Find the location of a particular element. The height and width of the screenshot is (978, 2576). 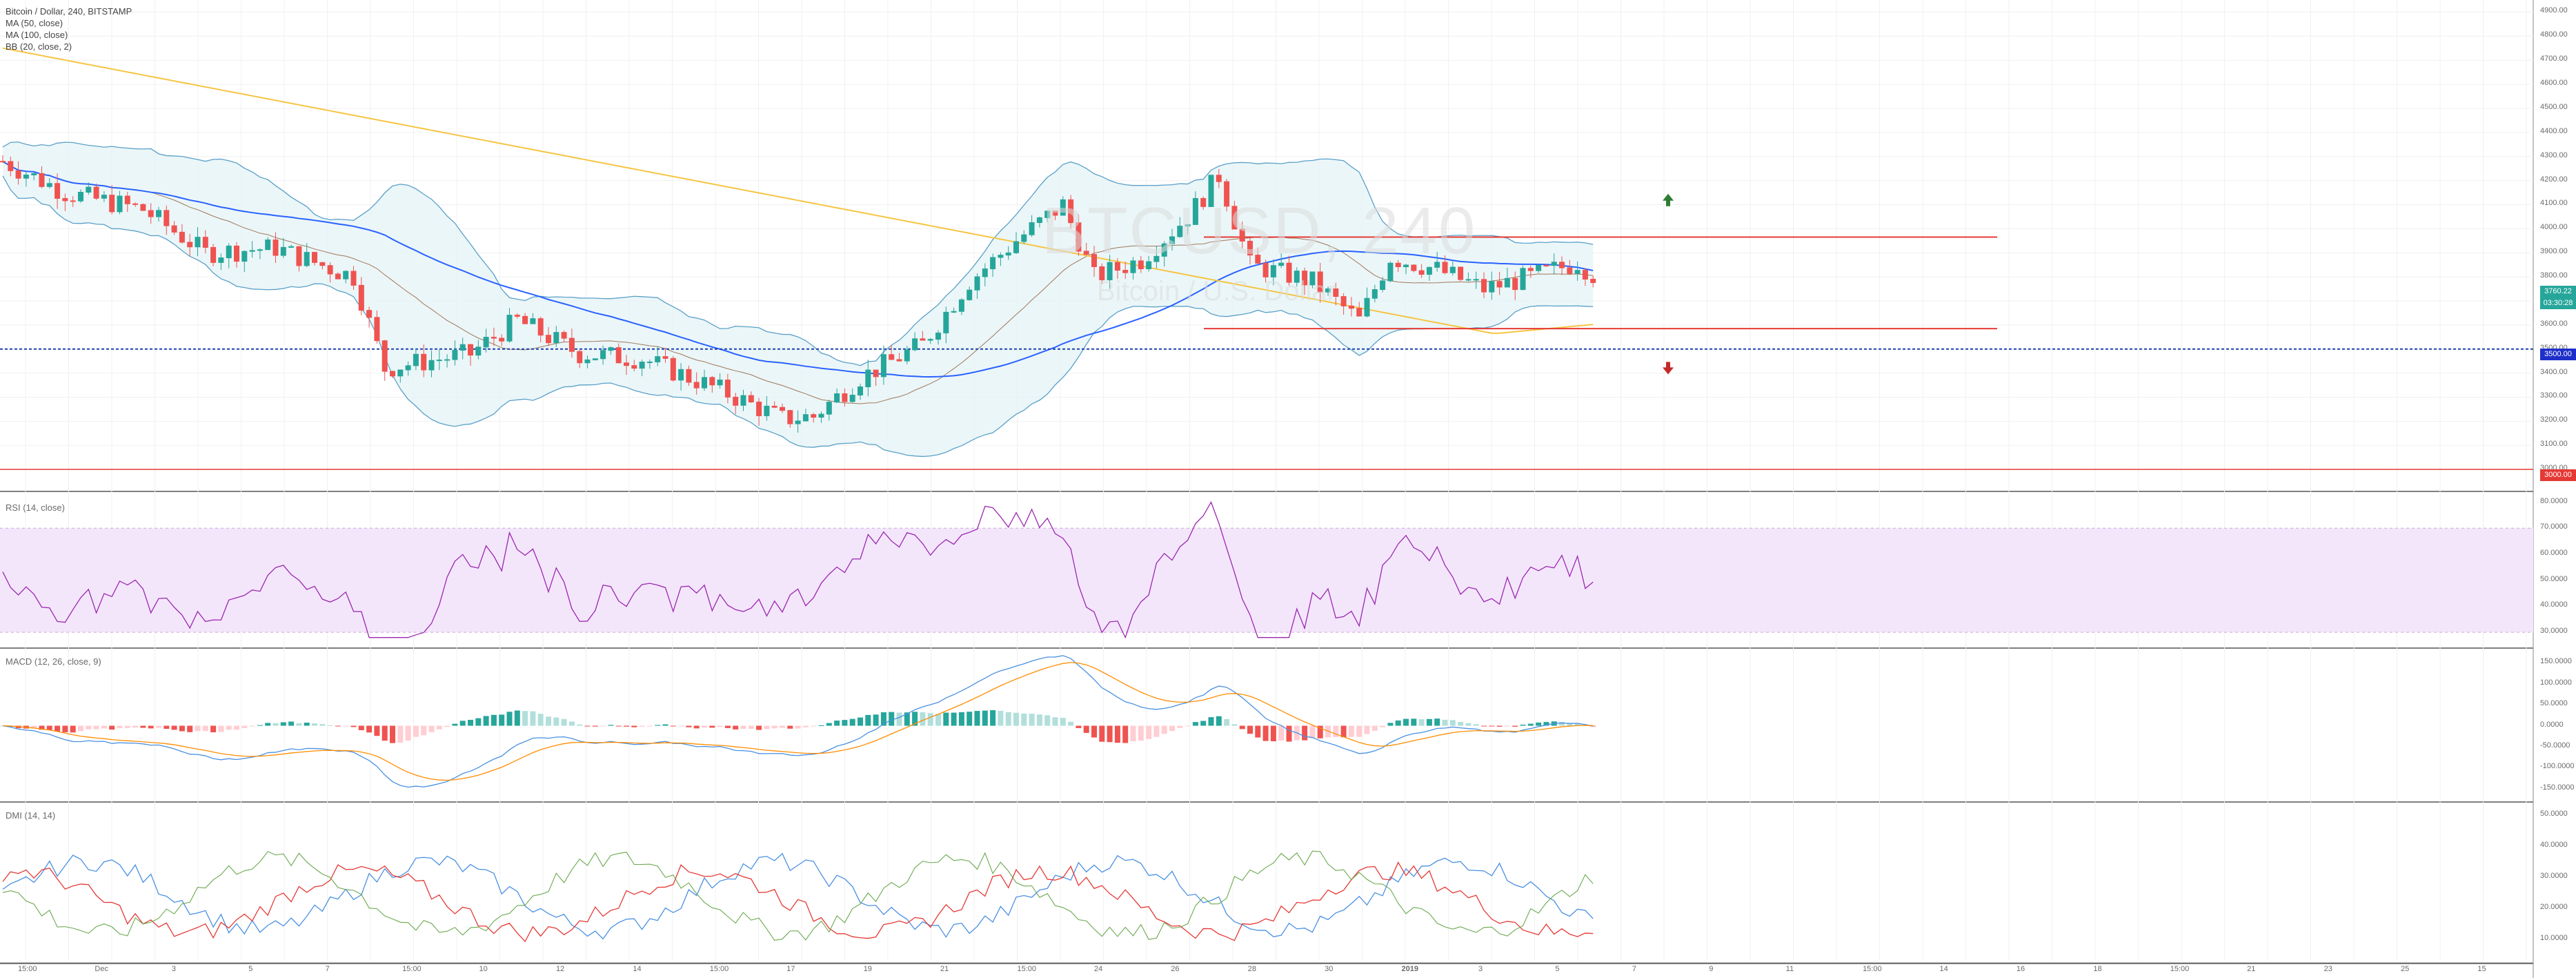

bb-legend: BB (20, close, 2) is located at coordinates (39, 47).